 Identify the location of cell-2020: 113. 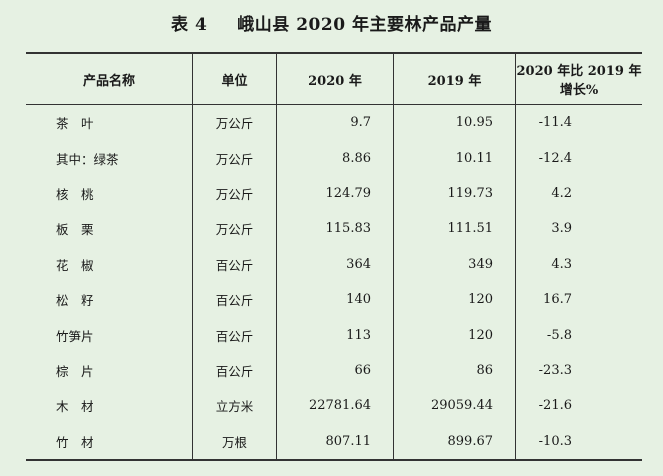
(335, 335).